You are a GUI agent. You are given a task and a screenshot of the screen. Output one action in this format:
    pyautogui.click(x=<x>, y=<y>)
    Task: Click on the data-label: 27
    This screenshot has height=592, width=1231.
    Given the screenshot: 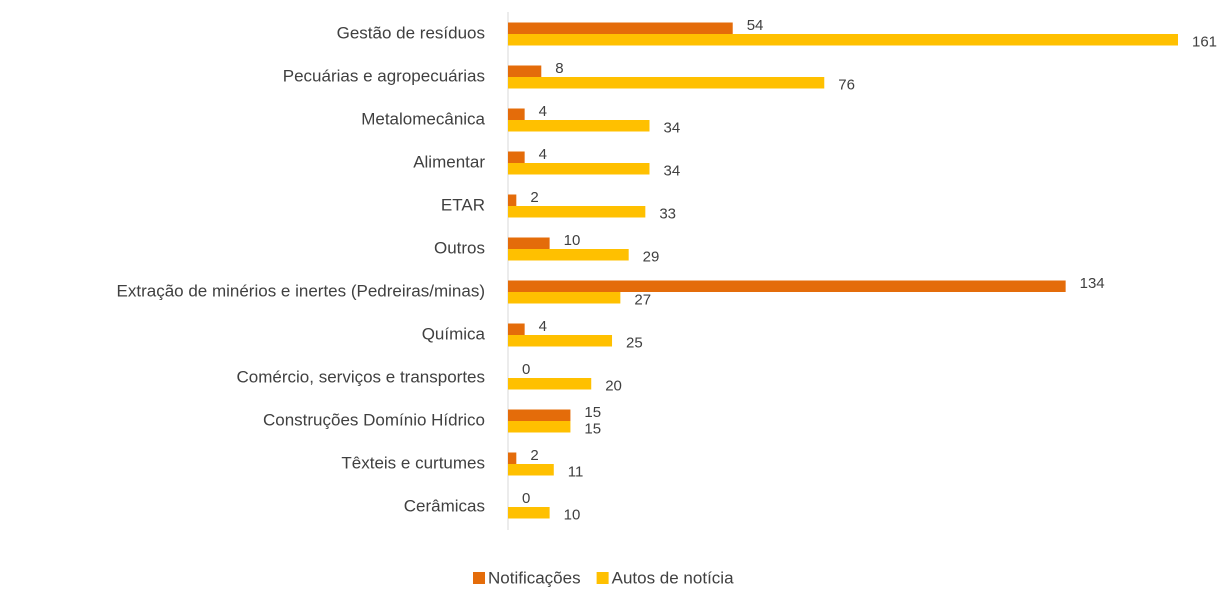 What is the action you would take?
    pyautogui.click(x=642, y=300)
    